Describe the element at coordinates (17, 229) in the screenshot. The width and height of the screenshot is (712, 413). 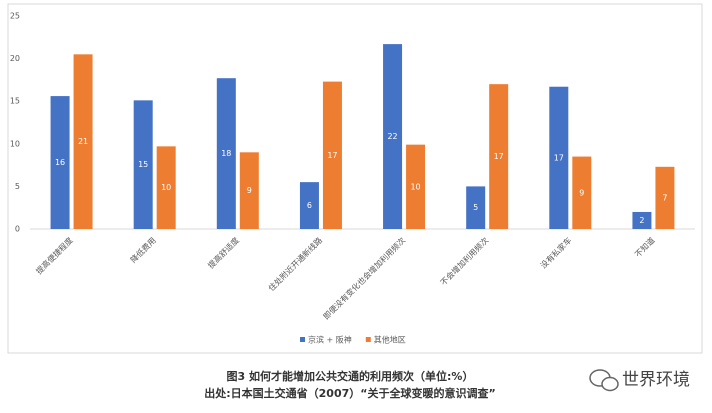
I see `y-tick-label: 0` at that location.